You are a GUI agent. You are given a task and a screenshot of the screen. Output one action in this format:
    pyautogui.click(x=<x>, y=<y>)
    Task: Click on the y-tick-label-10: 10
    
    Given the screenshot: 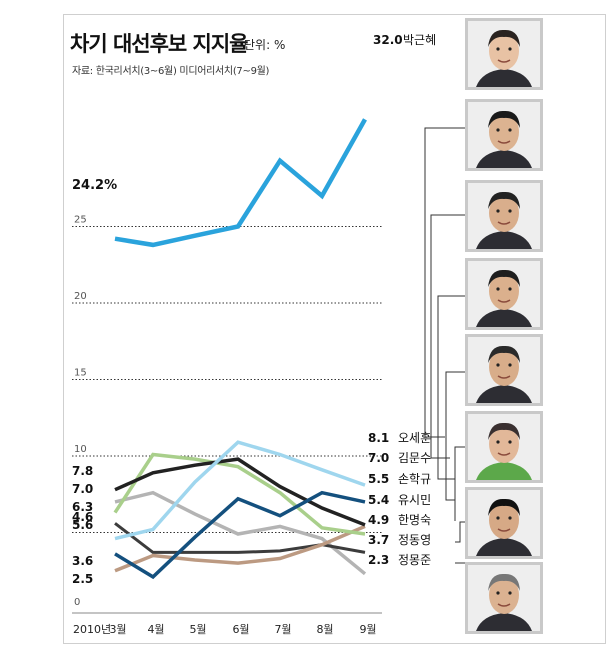 What is the action you would take?
    pyautogui.click(x=80, y=449)
    